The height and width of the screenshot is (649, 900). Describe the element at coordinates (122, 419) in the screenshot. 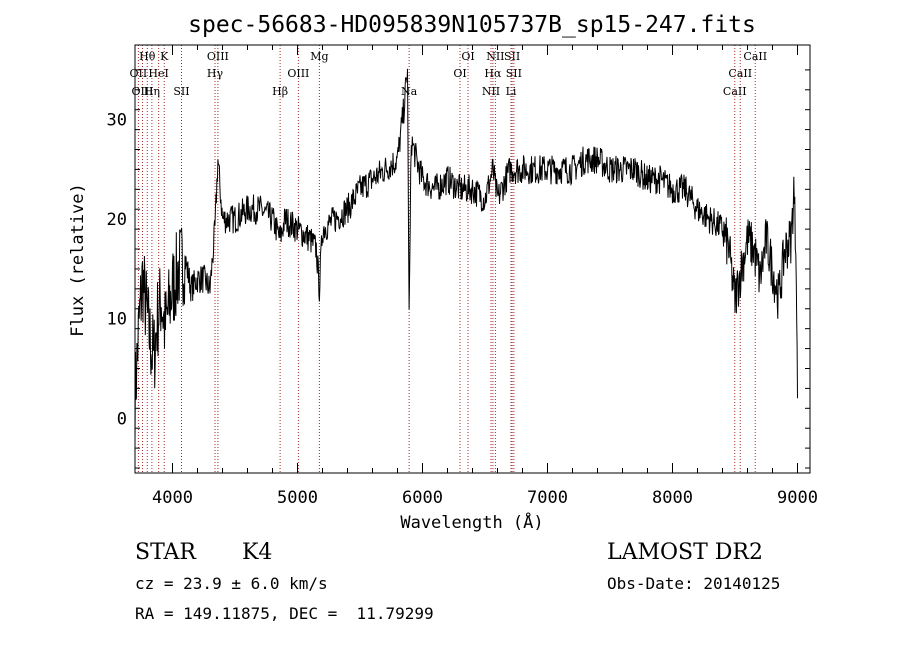

I see `y-tick-label: 0` at that location.